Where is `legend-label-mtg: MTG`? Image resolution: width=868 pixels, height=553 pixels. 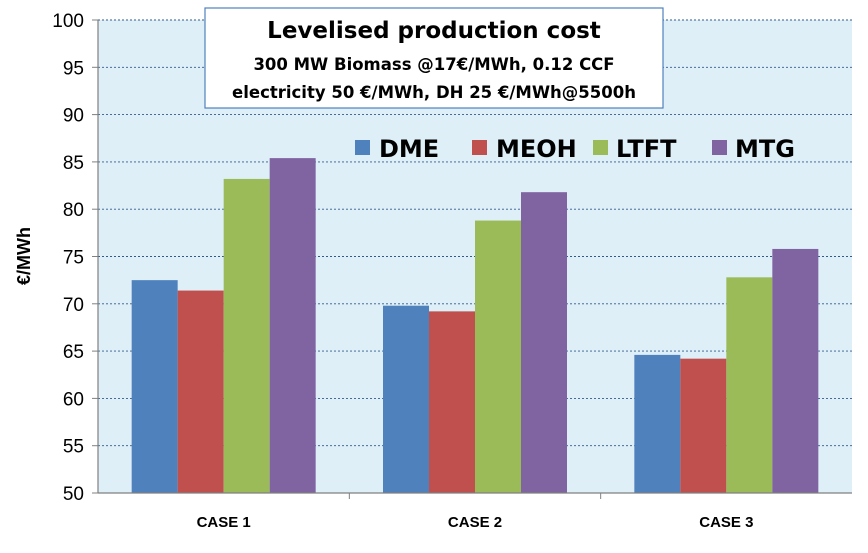
legend-label-mtg: MTG is located at coordinates (765, 149).